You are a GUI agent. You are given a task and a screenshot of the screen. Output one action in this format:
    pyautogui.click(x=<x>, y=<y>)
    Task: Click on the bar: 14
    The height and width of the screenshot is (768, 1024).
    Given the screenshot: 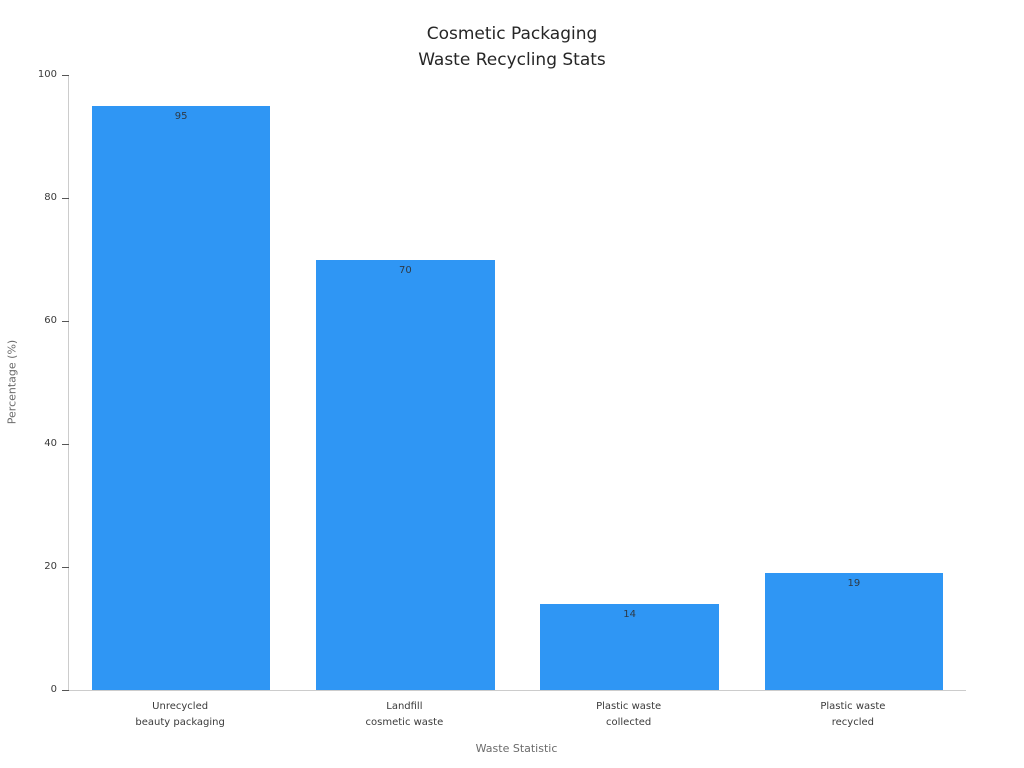 What is the action you would take?
    pyautogui.click(x=629, y=646)
    